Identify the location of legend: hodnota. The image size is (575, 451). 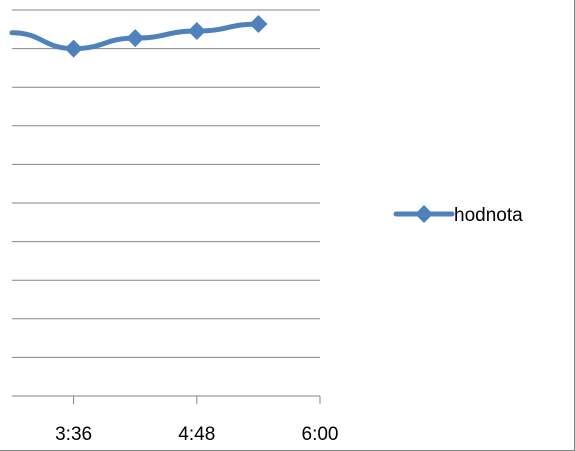
(458, 215).